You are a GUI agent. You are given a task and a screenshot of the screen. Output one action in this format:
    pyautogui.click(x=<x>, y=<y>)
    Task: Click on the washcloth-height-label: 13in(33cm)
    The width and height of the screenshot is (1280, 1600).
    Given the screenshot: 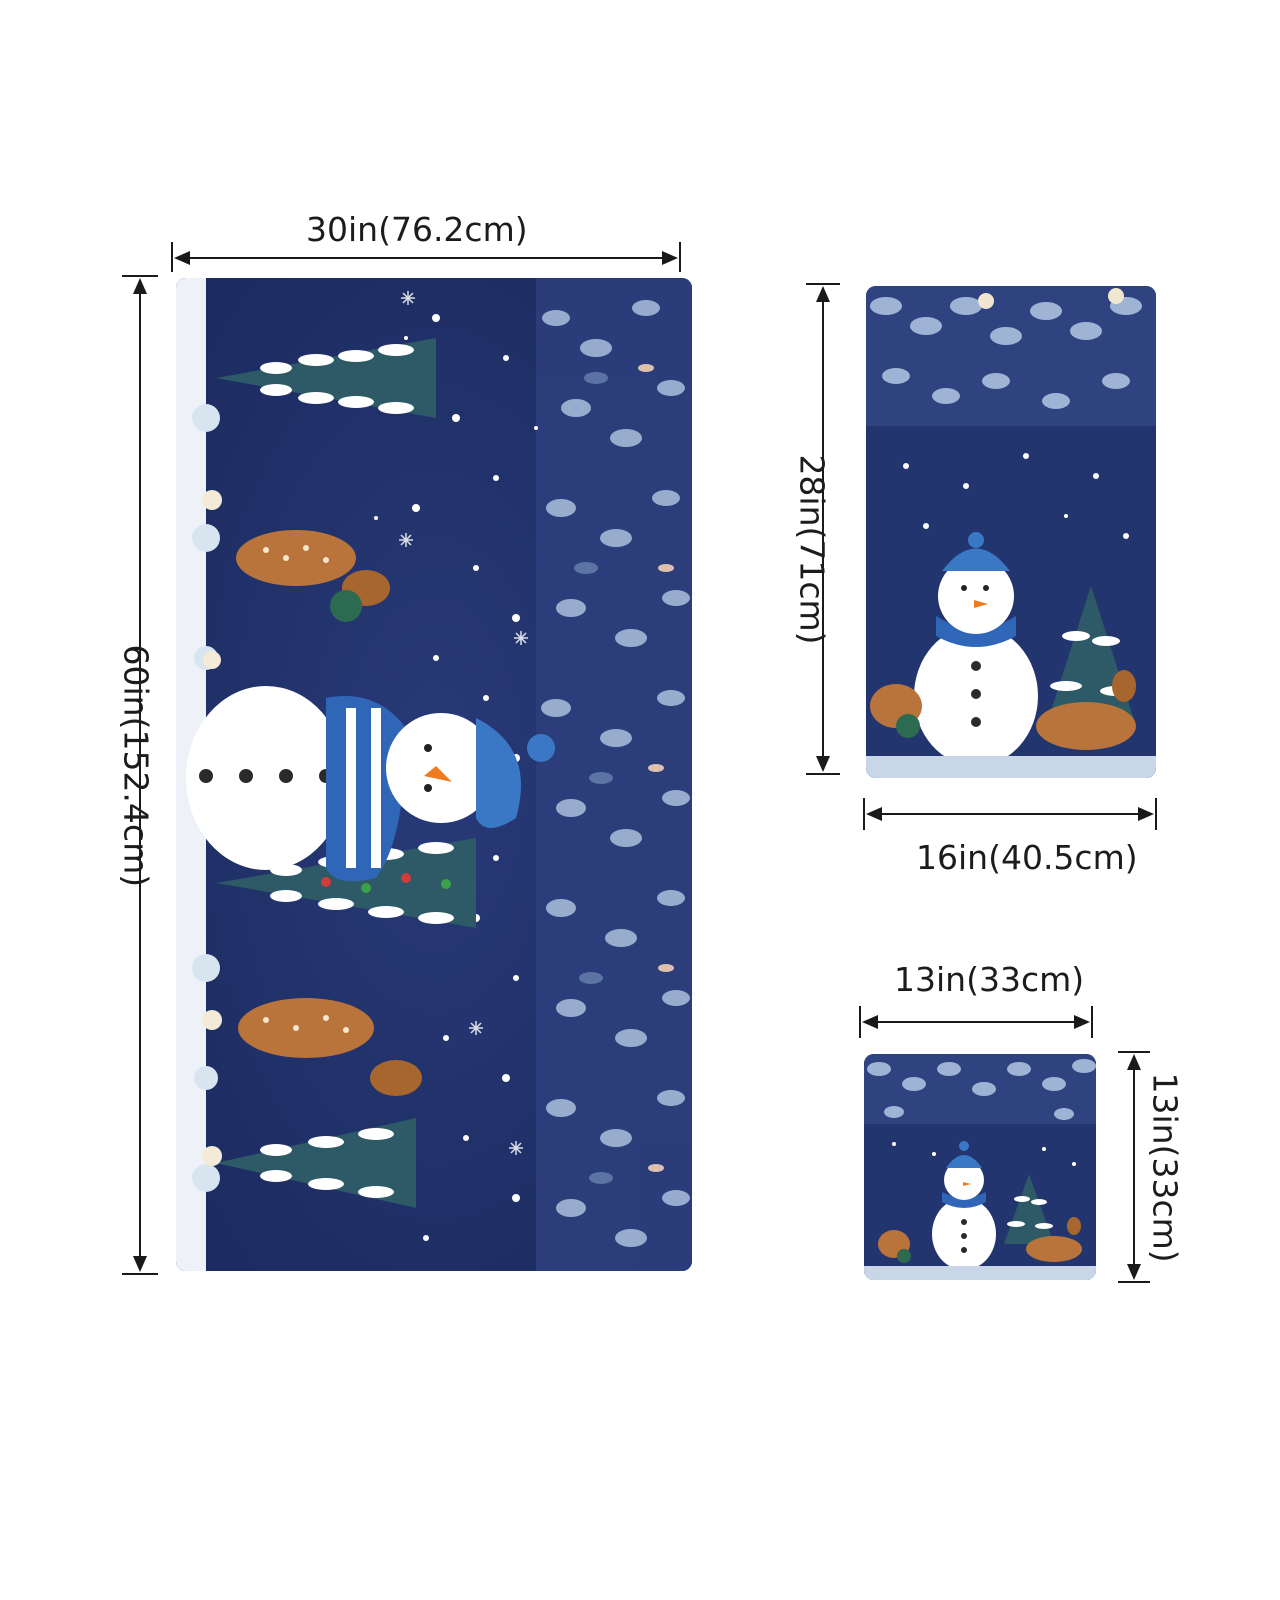 What is the action you would take?
    pyautogui.click(x=1165, y=1167)
    